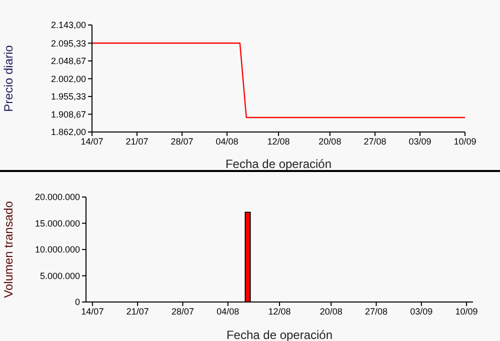 The width and height of the screenshot is (500, 341). Describe the element at coordinates (68, 43) in the screenshot. I see `y-tick-label: 2.095,33` at that location.